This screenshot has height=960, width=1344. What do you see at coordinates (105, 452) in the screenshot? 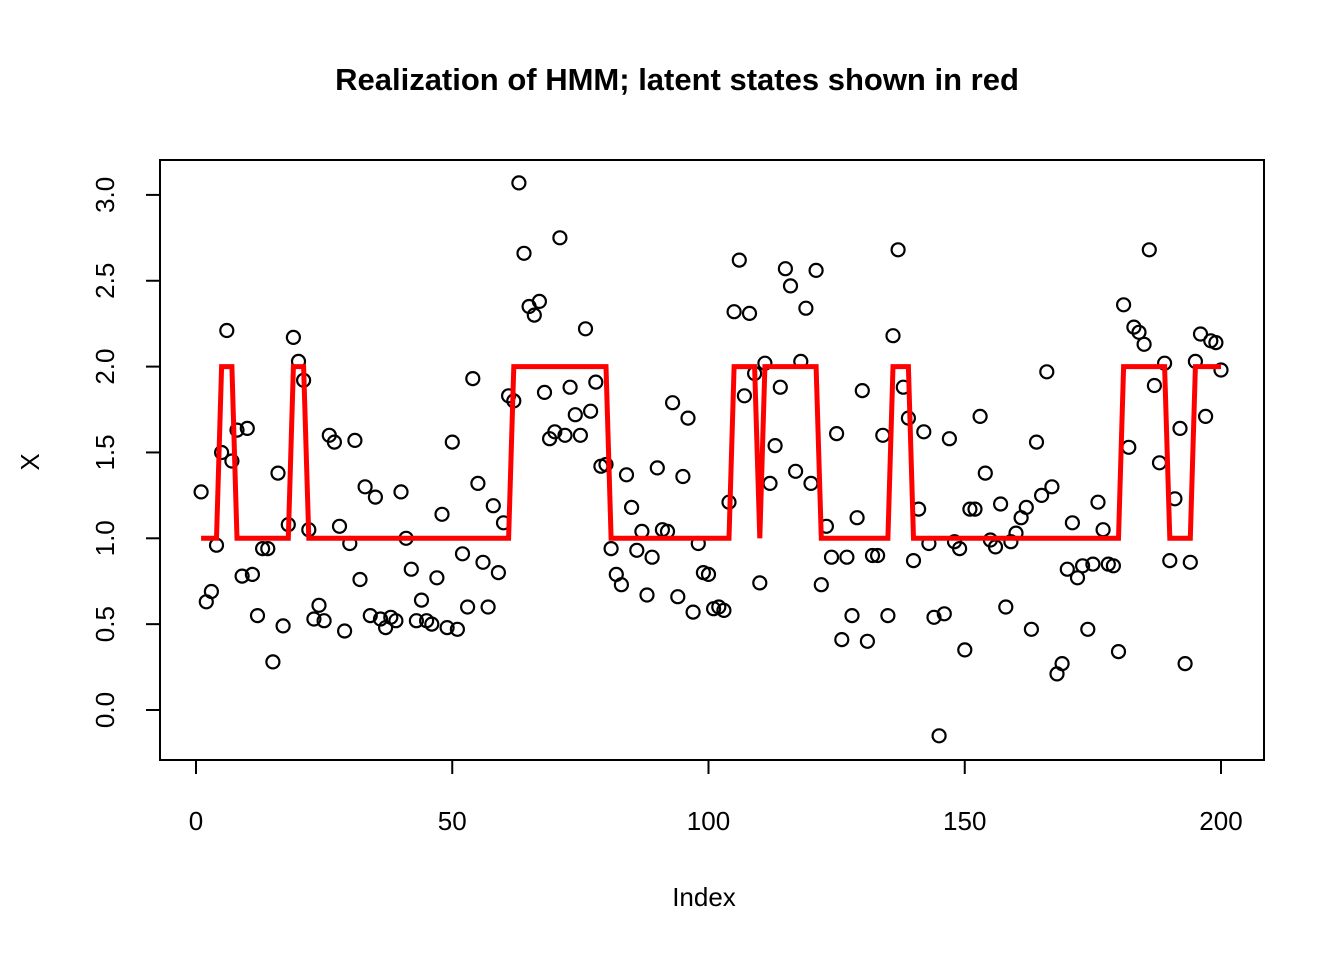
I see `y-tick-label: 1.5` at bounding box center [105, 452].